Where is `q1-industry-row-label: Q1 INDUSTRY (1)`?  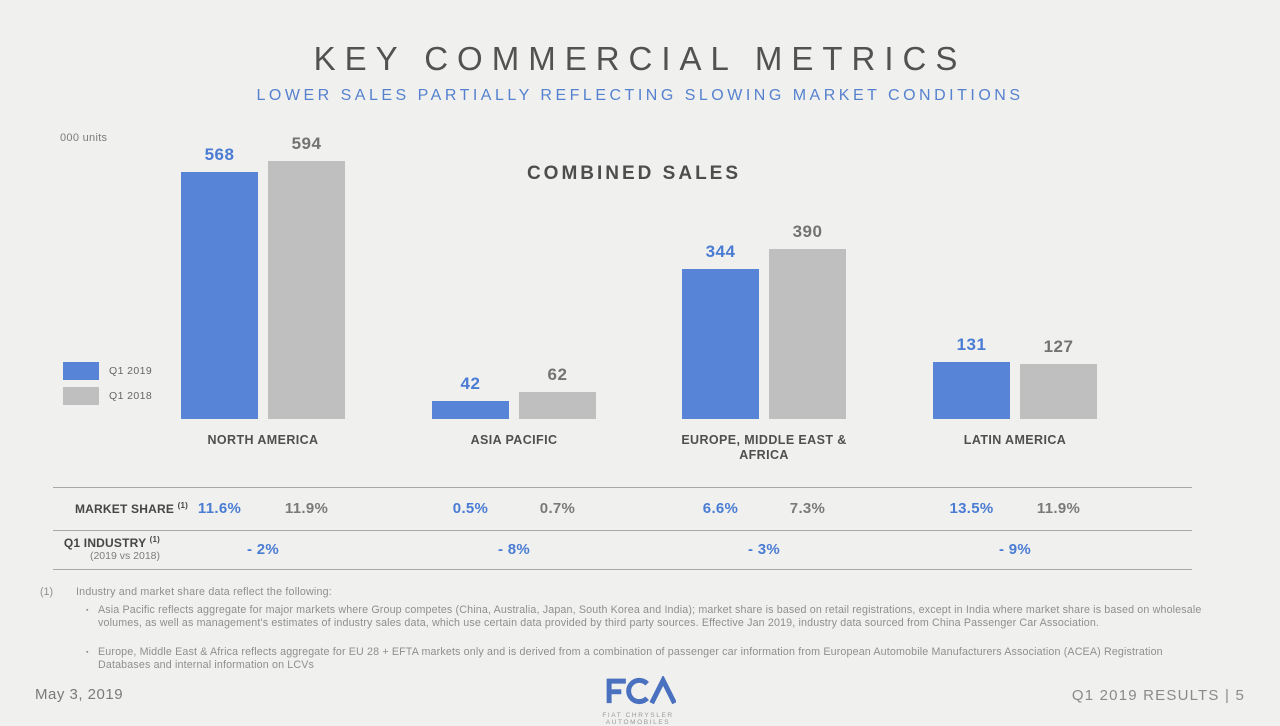
q1-industry-row-label: Q1 INDUSTRY (1) is located at coordinates (100, 542).